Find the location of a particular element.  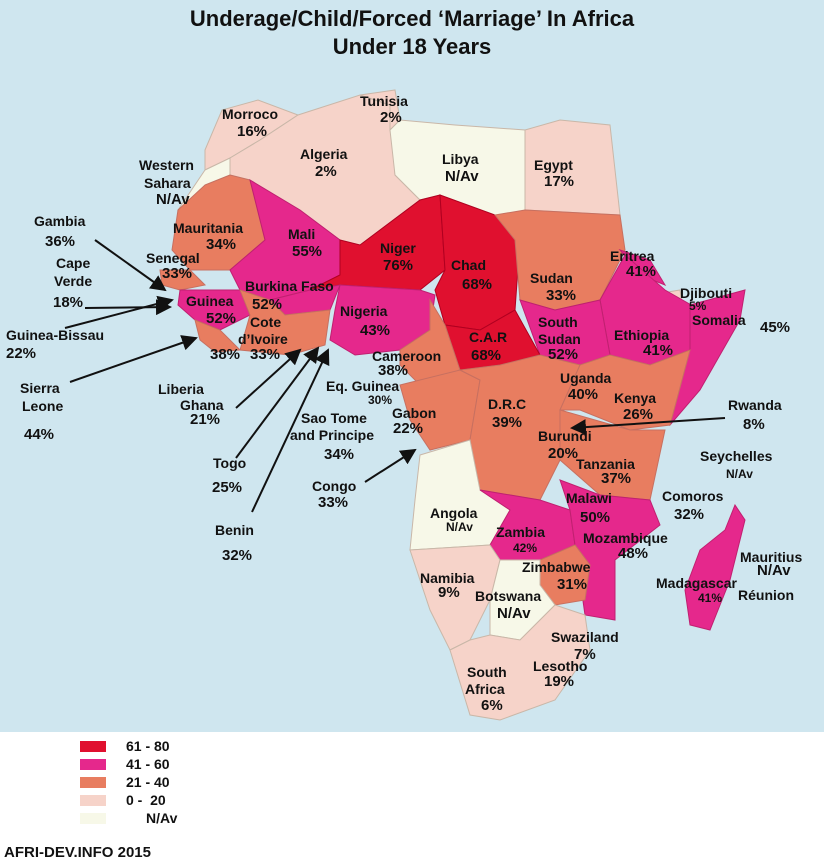

car-label: C.A.R is located at coordinates (488, 337).